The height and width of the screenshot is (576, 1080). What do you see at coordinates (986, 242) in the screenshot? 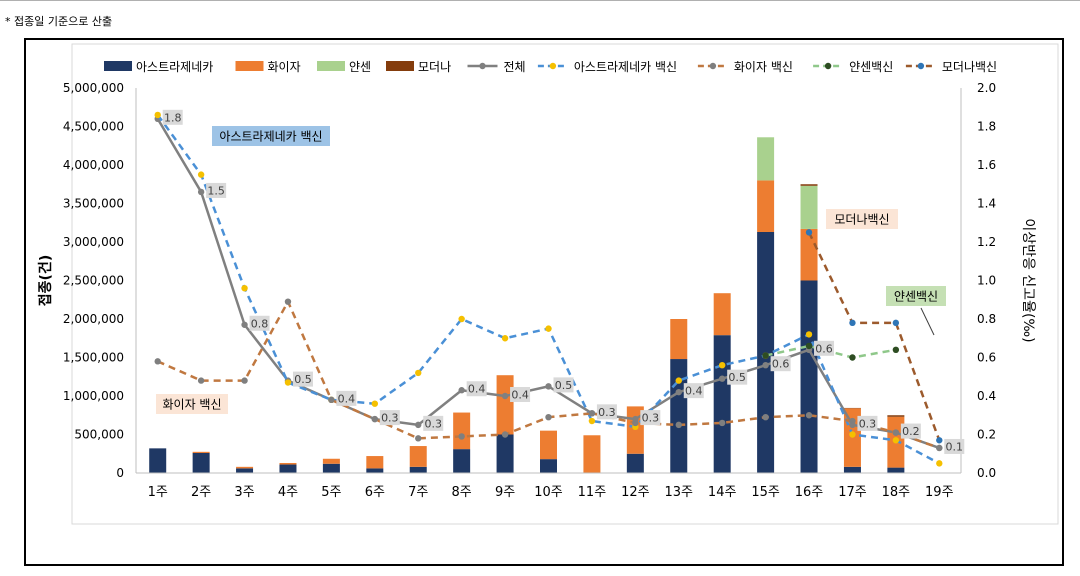
I see `y2-tick-label: 1.2` at bounding box center [986, 242].